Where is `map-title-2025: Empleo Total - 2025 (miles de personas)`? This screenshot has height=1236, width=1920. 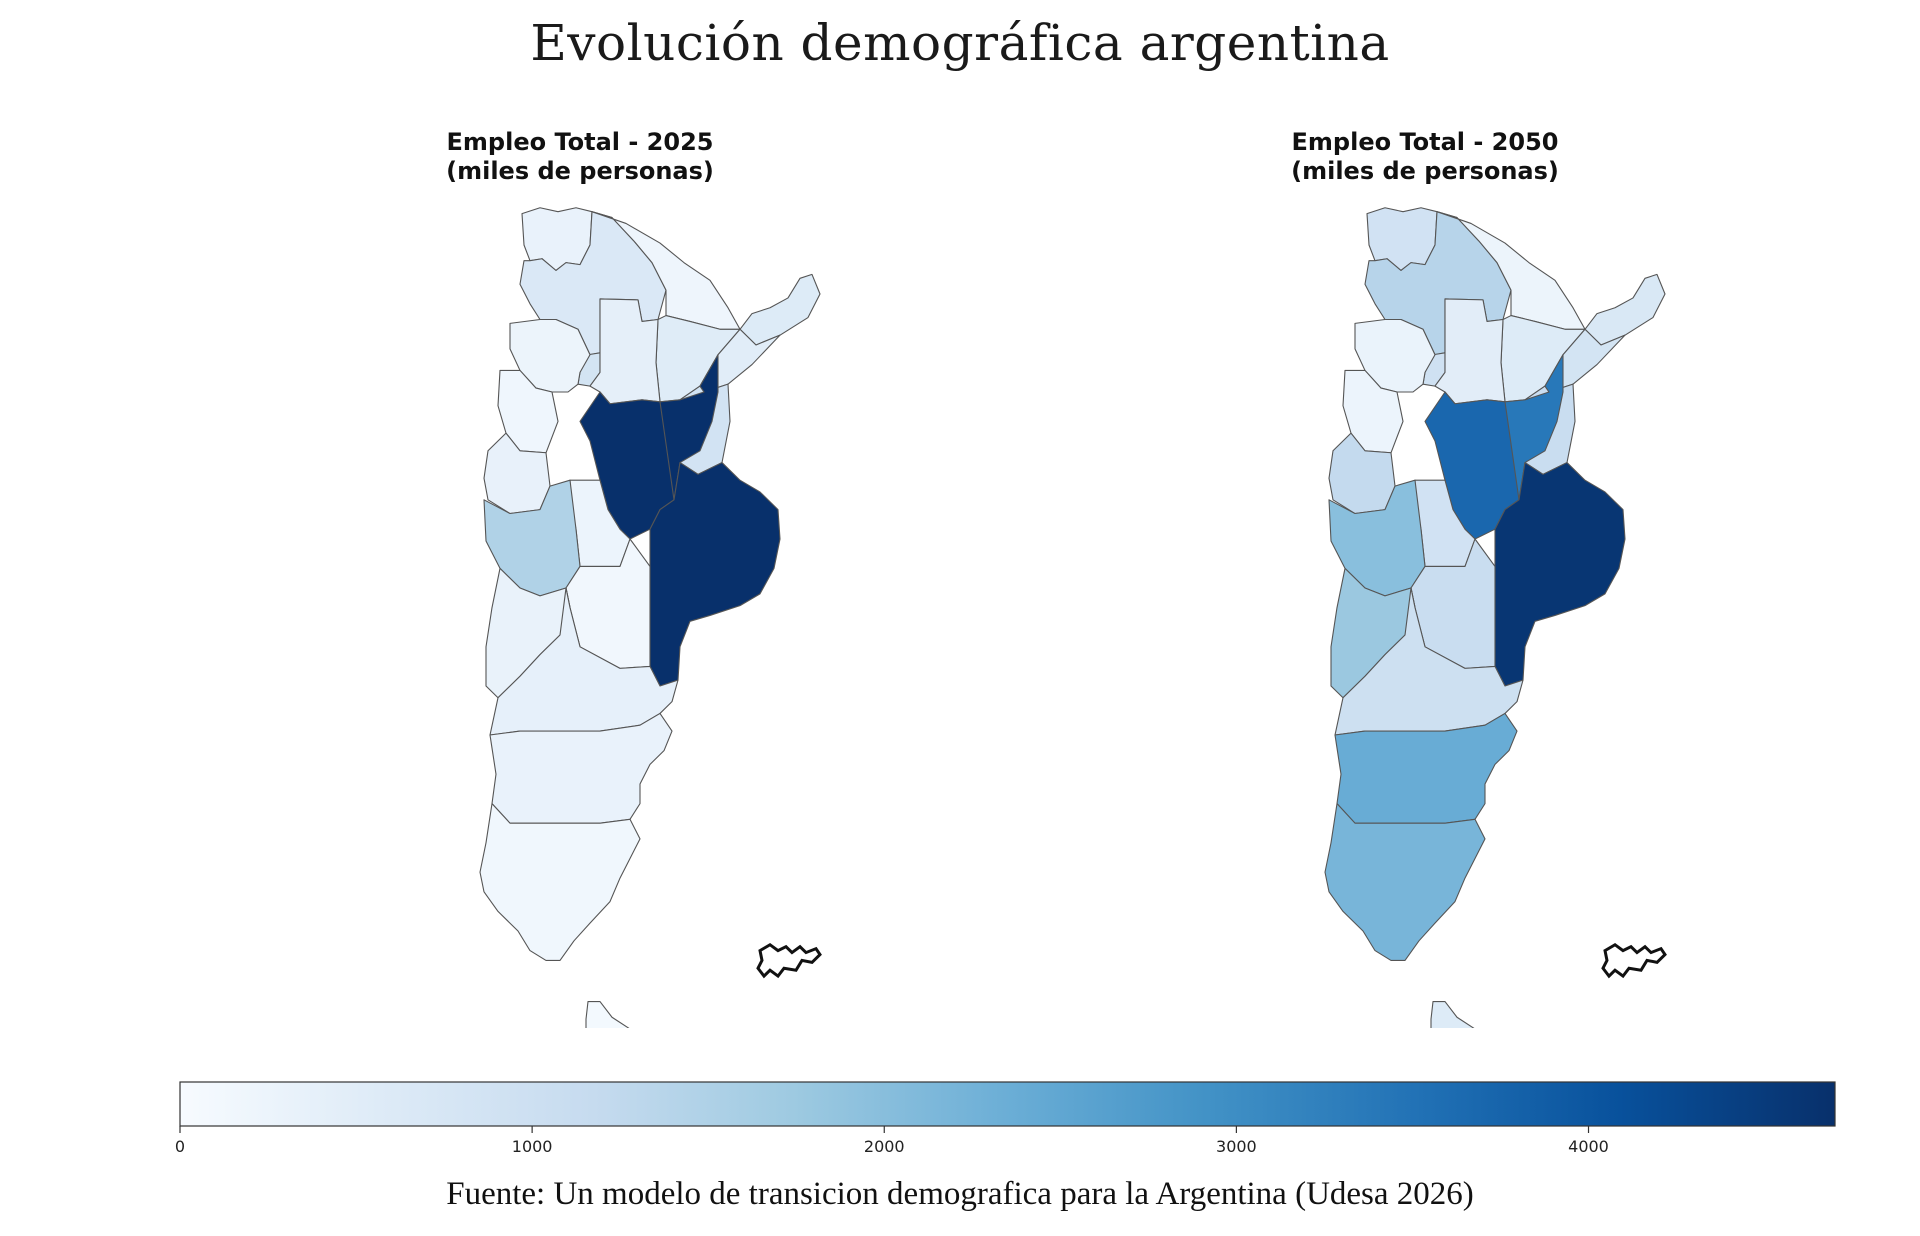 map-title-2025: Empleo Total - 2025 (miles de personas) is located at coordinates (580, 157).